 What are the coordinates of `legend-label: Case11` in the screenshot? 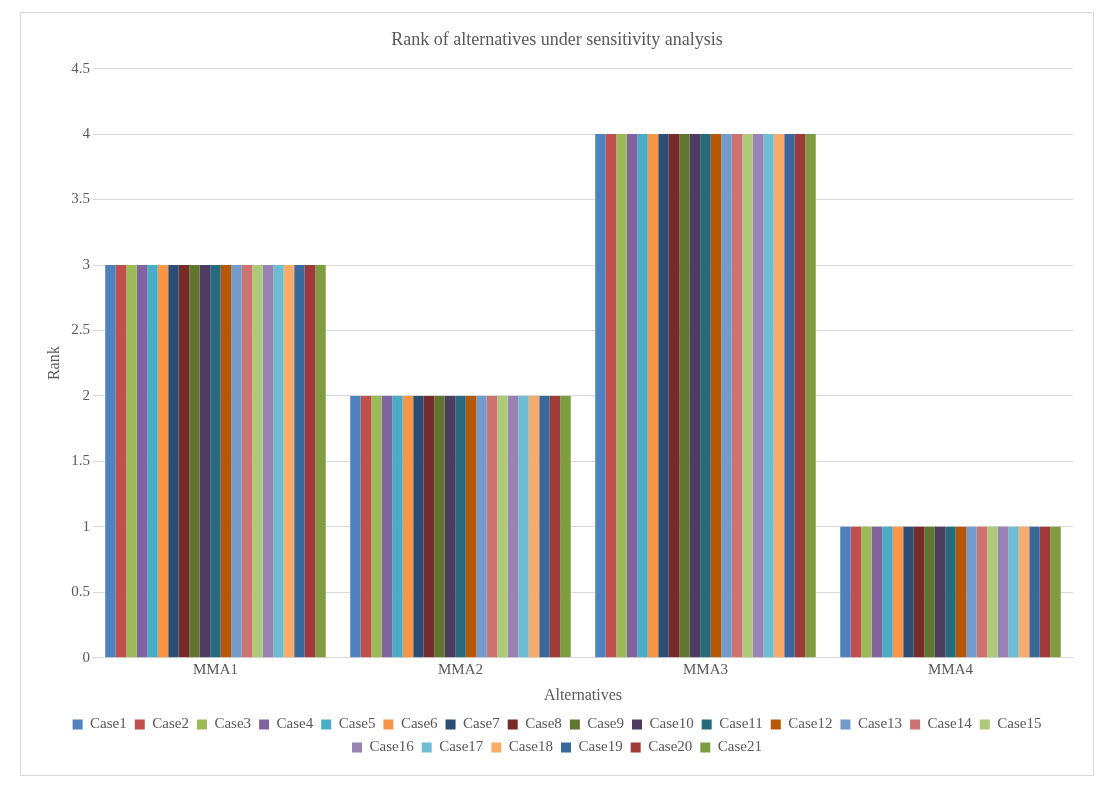 It's located at (741, 723).